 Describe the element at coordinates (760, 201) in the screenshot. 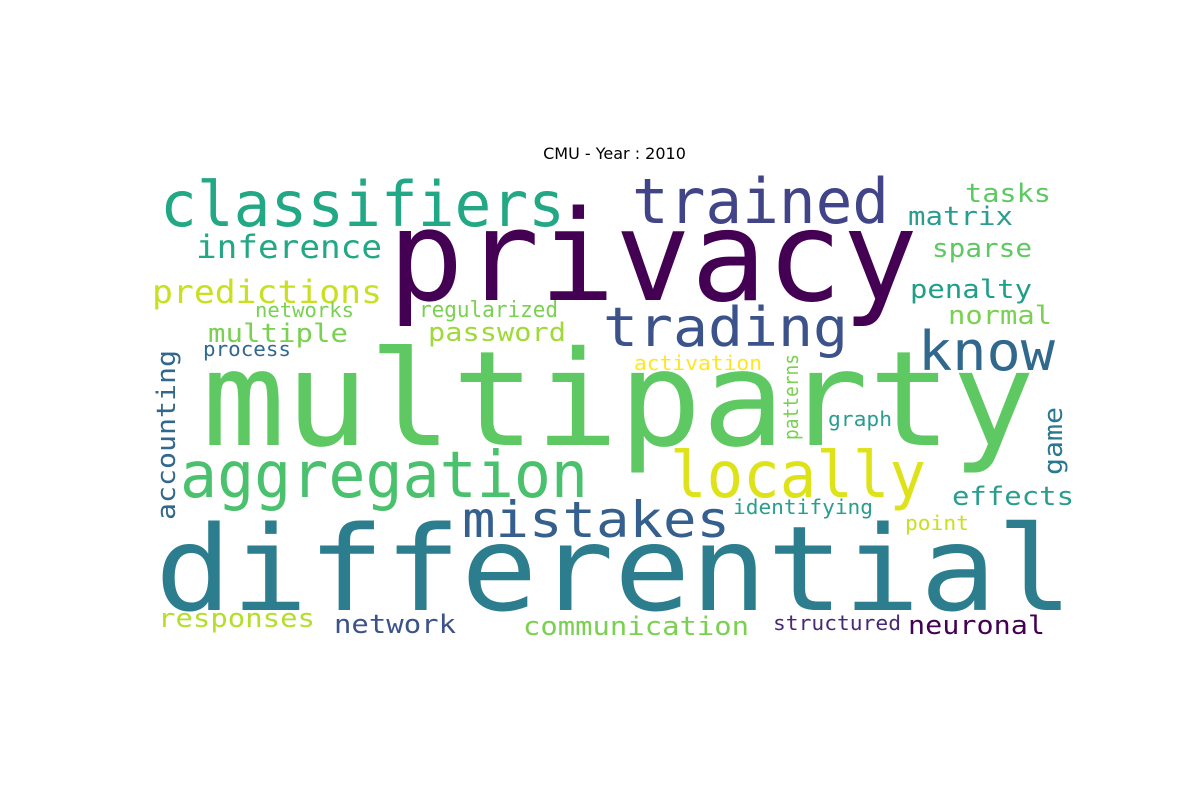

I see `word-trained: trained` at that location.